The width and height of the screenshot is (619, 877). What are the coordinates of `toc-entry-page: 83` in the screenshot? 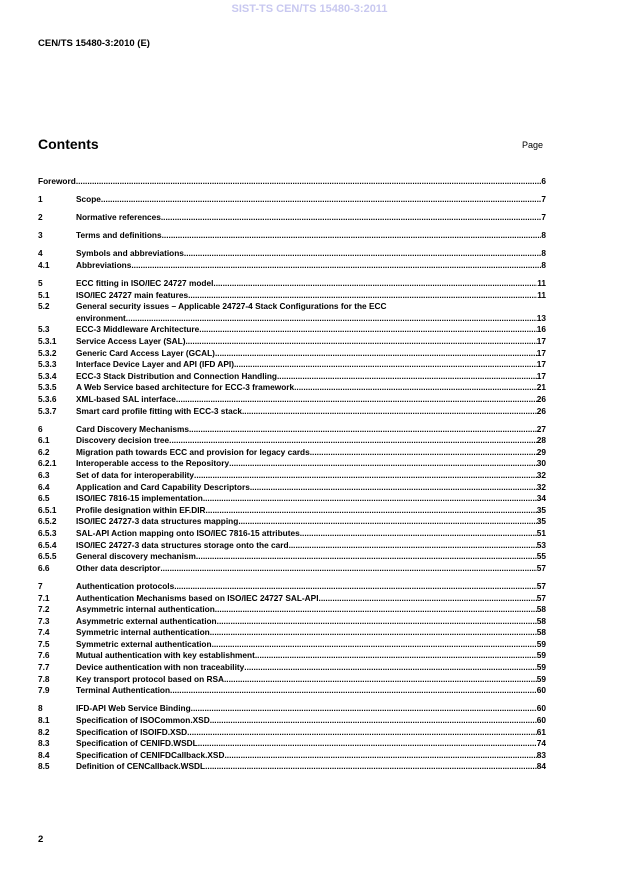 It's located at (541, 754).